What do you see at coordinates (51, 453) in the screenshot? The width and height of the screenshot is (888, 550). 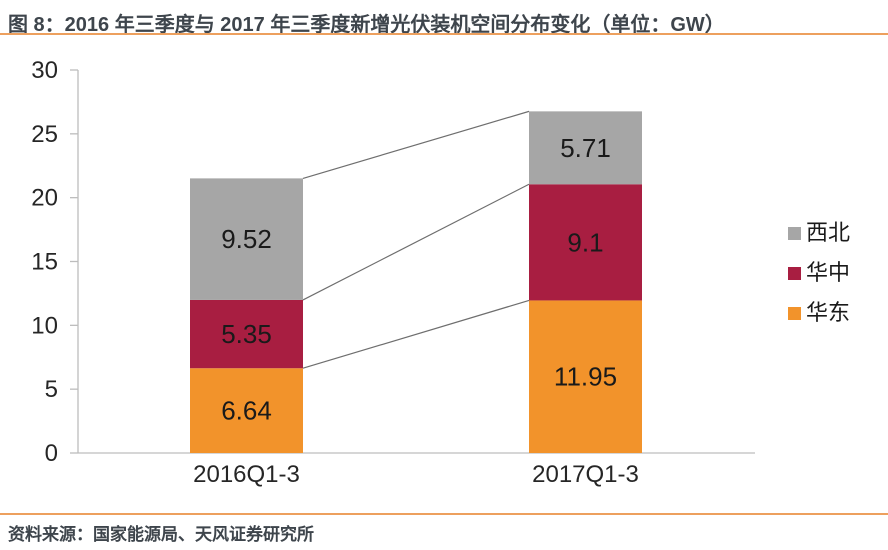 I see `y-tick-label: 0` at bounding box center [51, 453].